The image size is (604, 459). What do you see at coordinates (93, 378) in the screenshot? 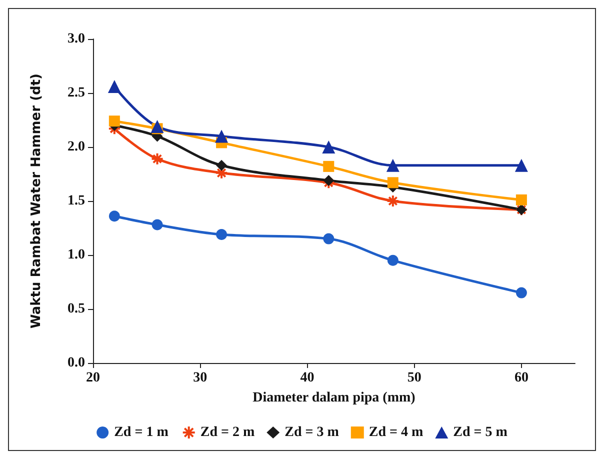
I see `x-tick-label: 20` at bounding box center [93, 378].